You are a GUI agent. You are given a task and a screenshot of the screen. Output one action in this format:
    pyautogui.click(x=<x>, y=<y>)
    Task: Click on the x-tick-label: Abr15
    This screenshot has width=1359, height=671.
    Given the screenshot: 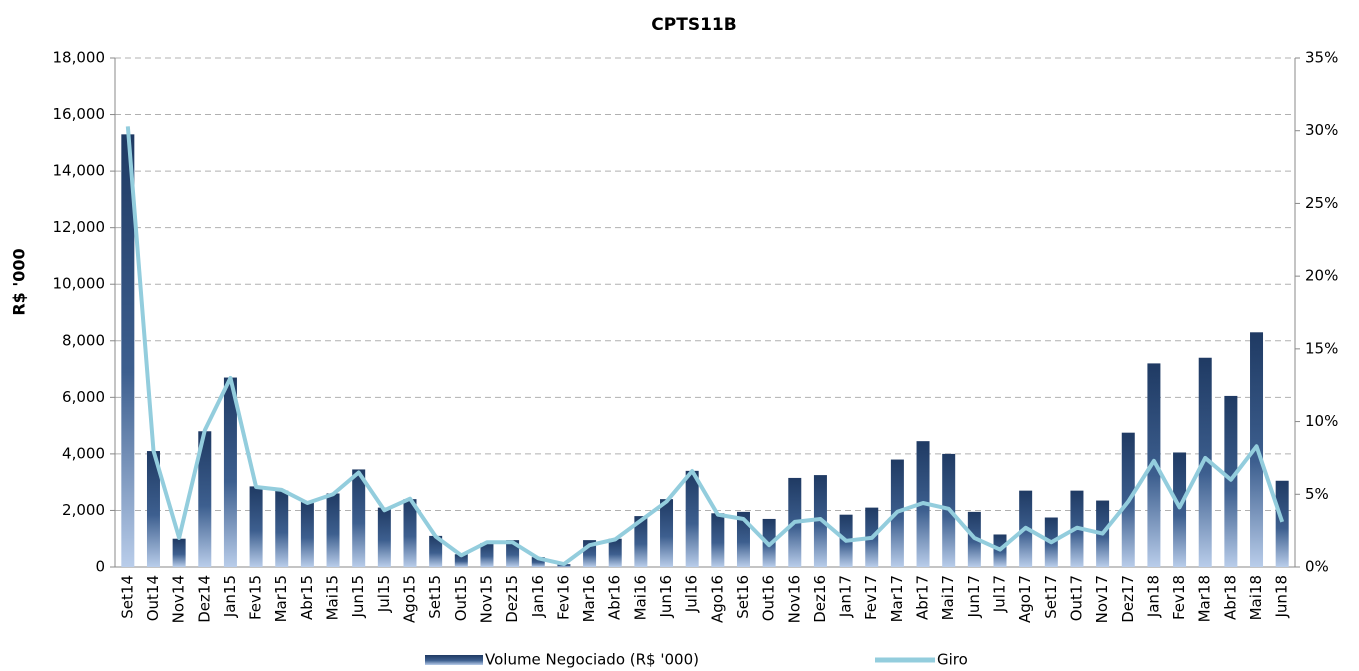 What is the action you would take?
    pyautogui.click(x=307, y=597)
    